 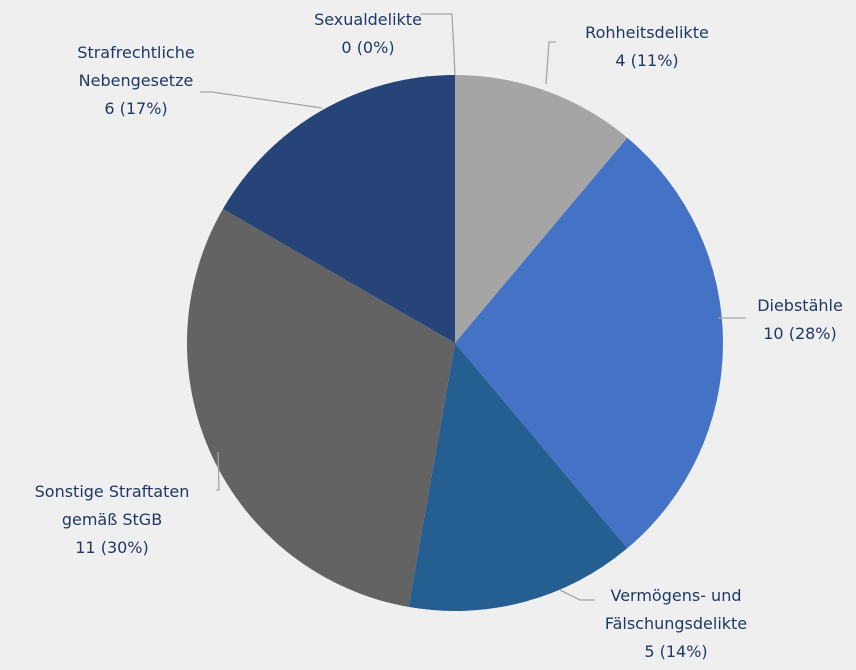 What do you see at coordinates (647, 60) in the screenshot?
I see `value-label: 4 (11%)` at bounding box center [647, 60].